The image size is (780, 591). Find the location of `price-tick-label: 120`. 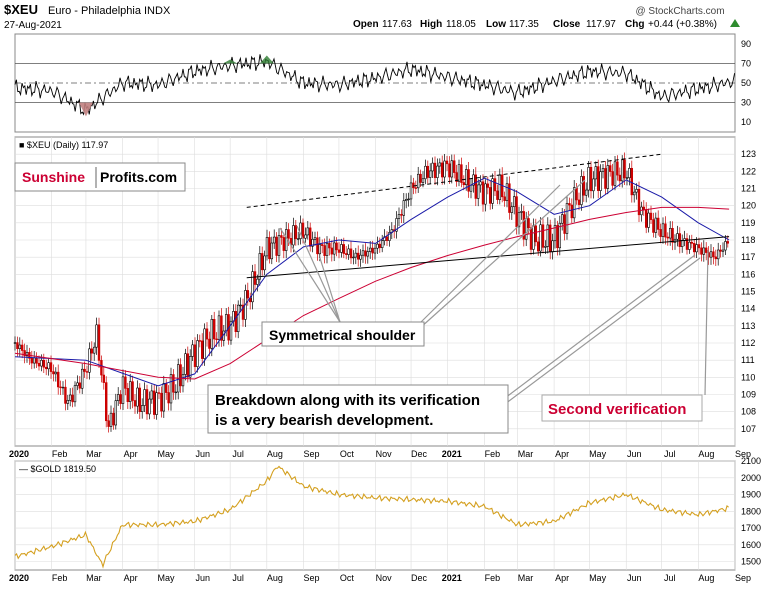

price-tick-label: 120 is located at coordinates (748, 206).